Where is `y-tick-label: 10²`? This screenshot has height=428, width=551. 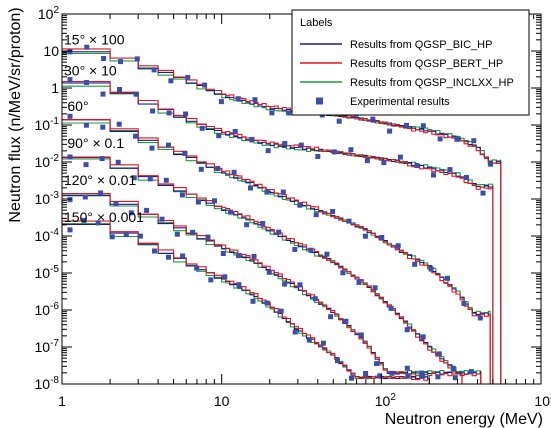 y-tick-label: 10² is located at coordinates (49, 13).